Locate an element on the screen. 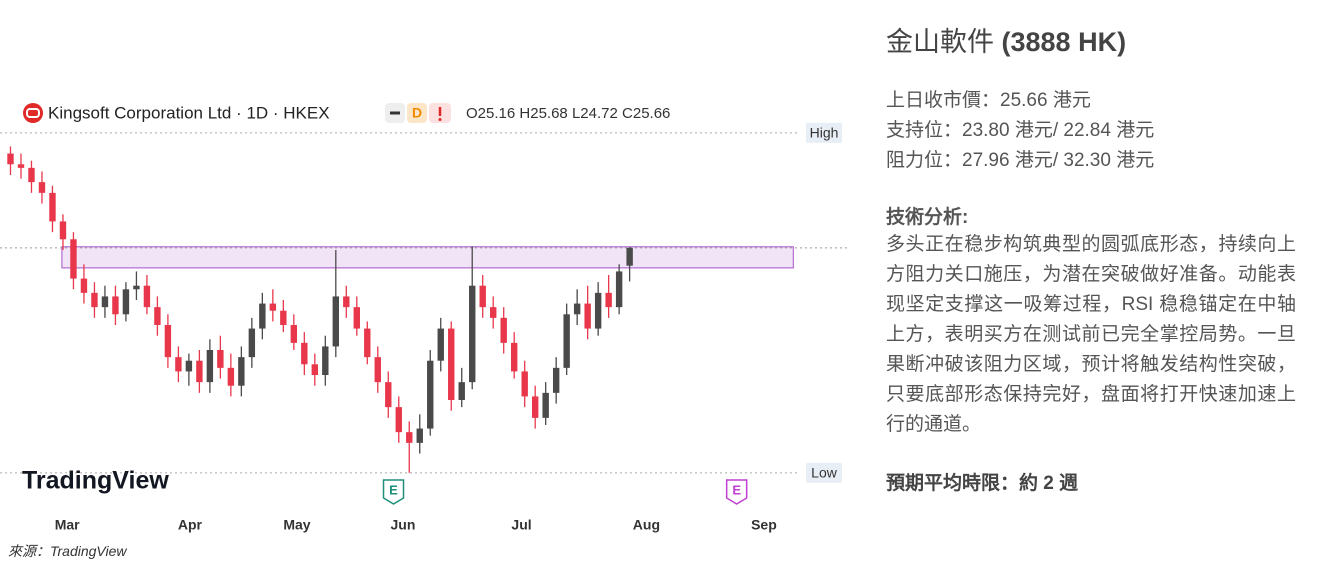 The image size is (1332, 573). company-code: (3888 HK) is located at coordinates (1064, 42).